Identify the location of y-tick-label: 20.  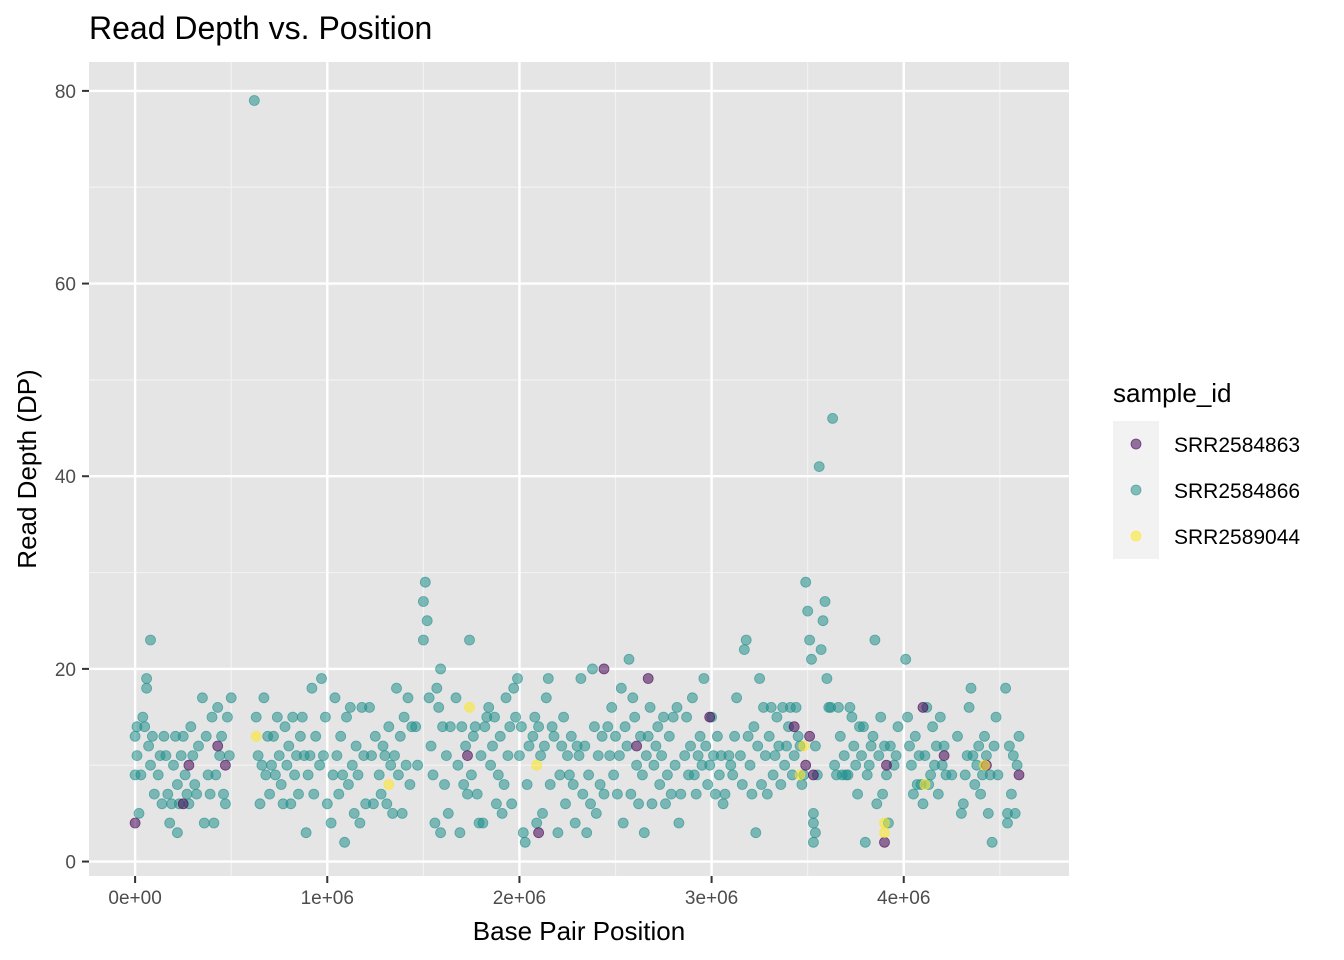
(65, 670).